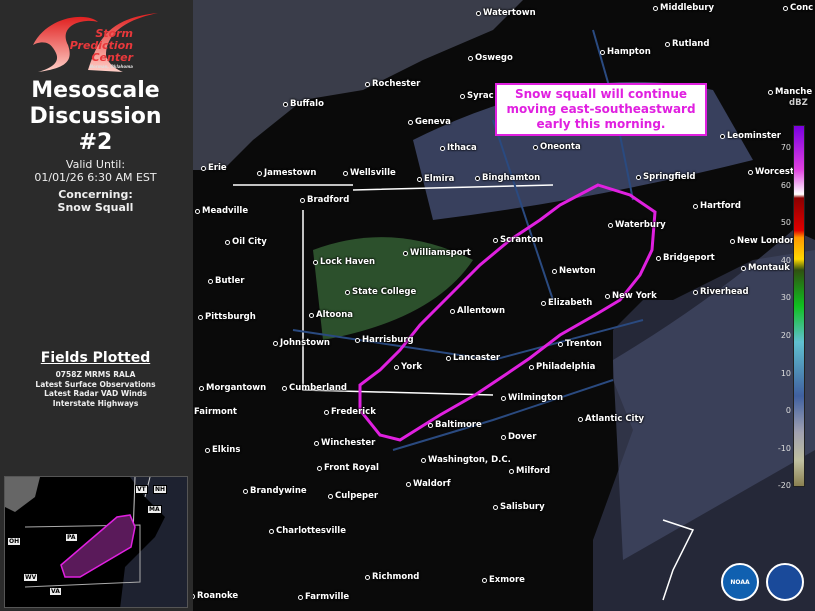 The width and height of the screenshot is (815, 611). Describe the element at coordinates (305, 343) in the screenshot. I see `city-label: Johnstown` at that location.